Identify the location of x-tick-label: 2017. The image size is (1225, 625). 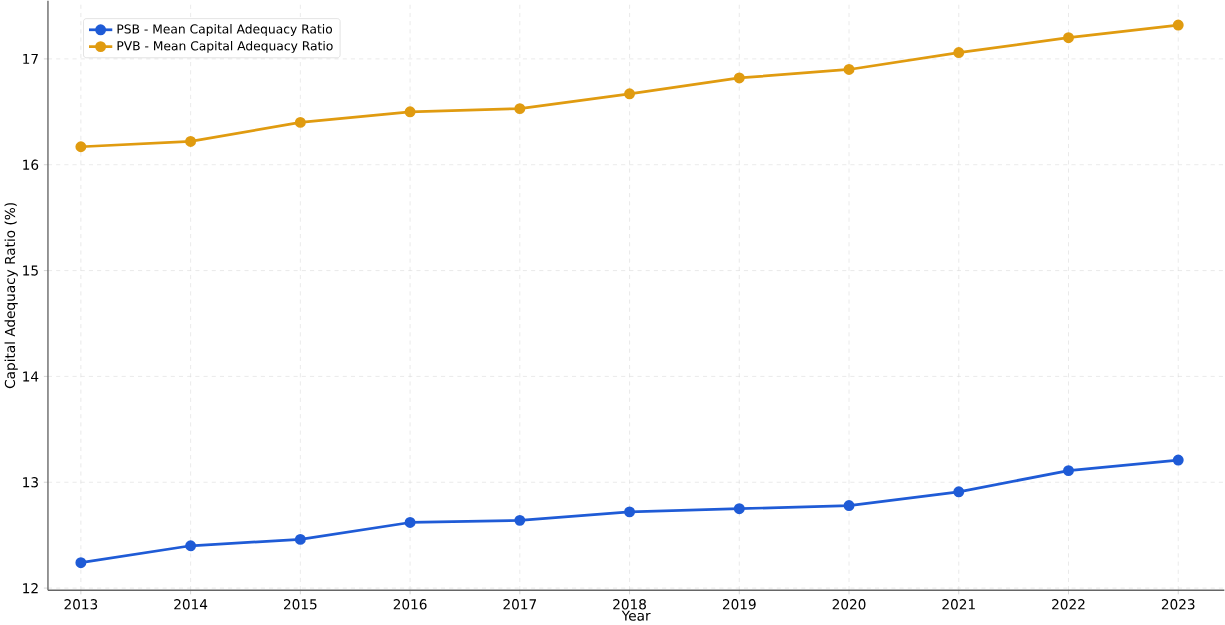
(520, 604).